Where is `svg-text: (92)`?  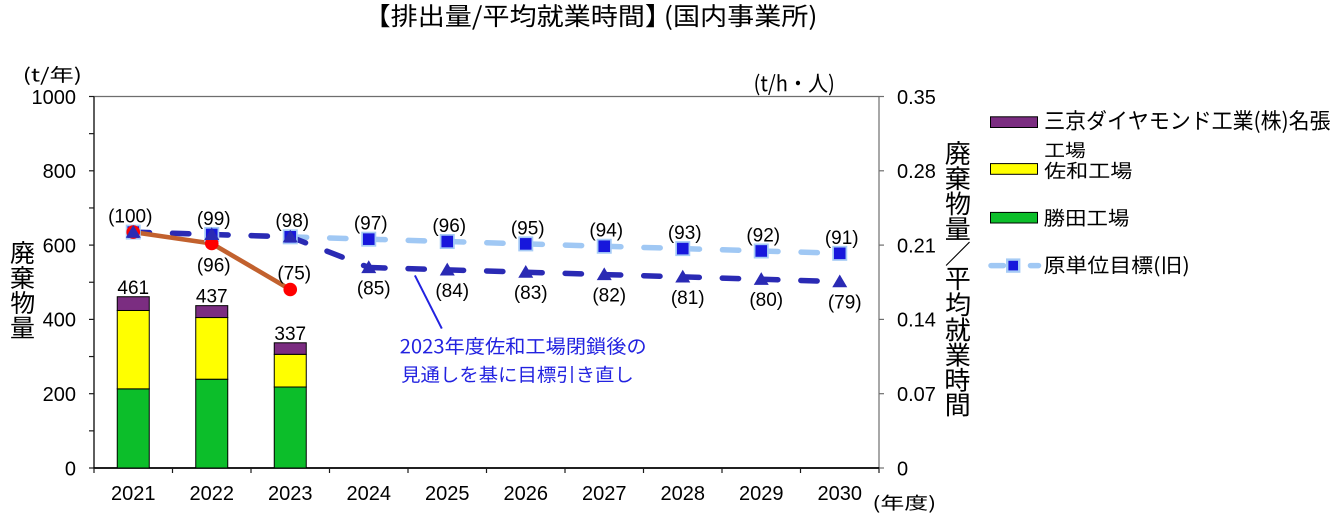
svg-text: (92) is located at coordinates (763, 235).